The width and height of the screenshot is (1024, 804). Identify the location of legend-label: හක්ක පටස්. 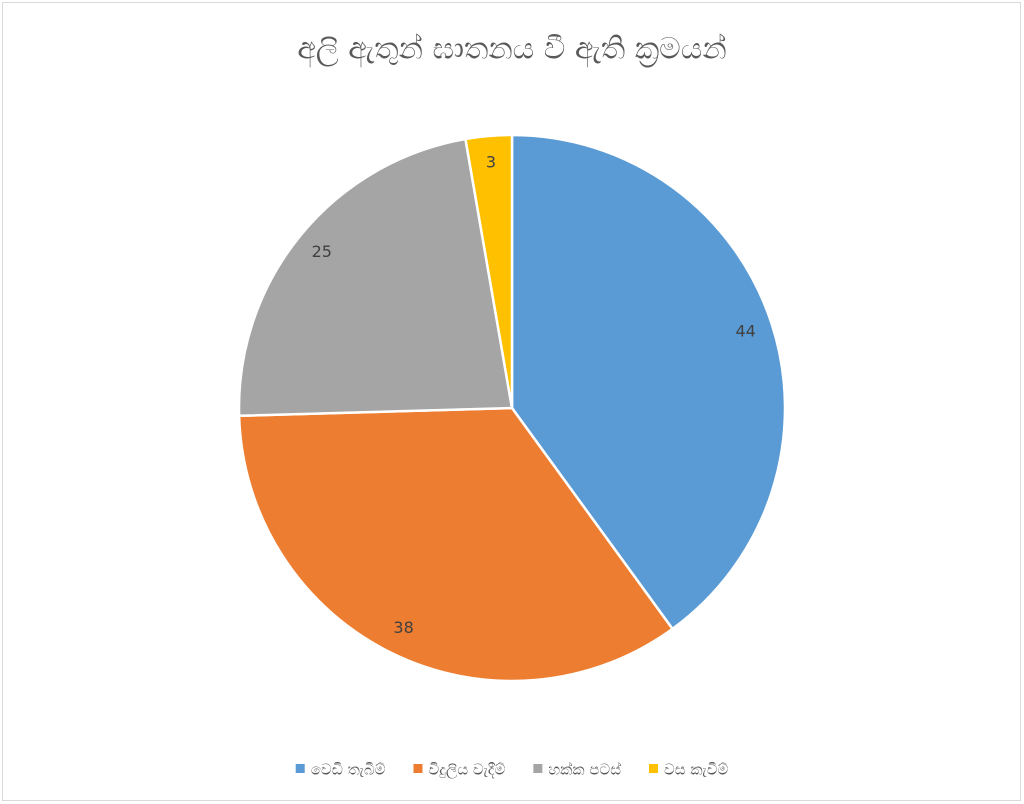
(584, 769).